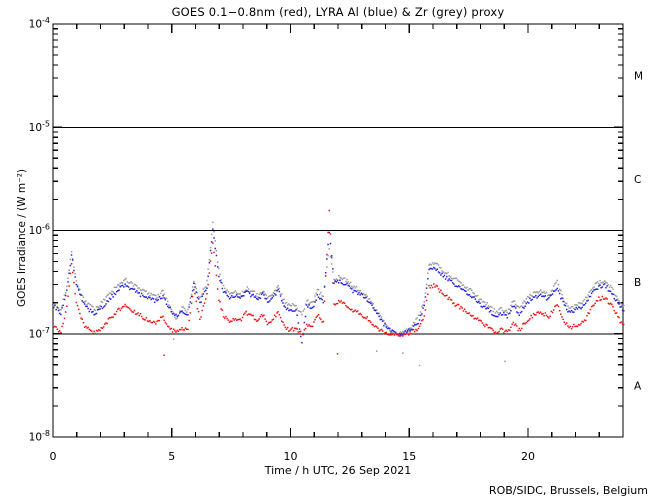 Image resolution: width=650 pixels, height=500 pixels. I want to click on y-tick-label-1e-4: 10⁻⁴, so click(39, 23).